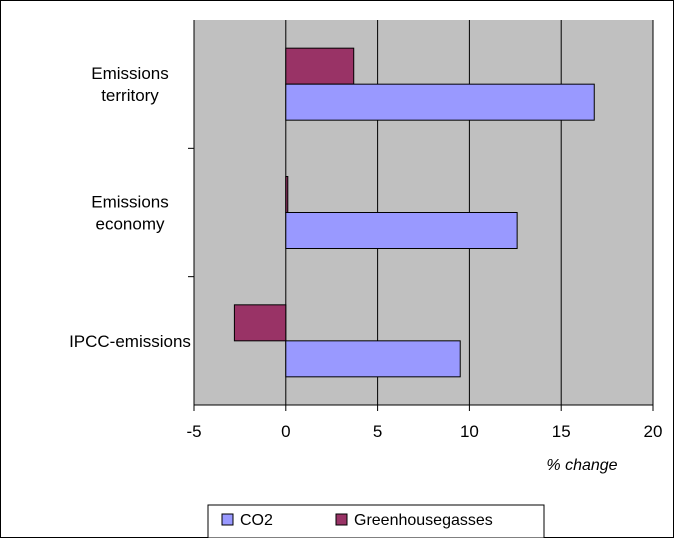  Describe the element at coordinates (256, 520) in the screenshot. I see `legend-label-co2: CO2` at that location.